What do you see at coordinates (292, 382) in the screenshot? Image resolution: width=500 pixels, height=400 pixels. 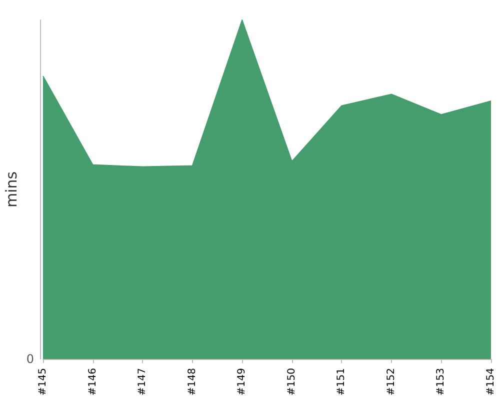 I see `x-tick-label: #150` at bounding box center [292, 382].